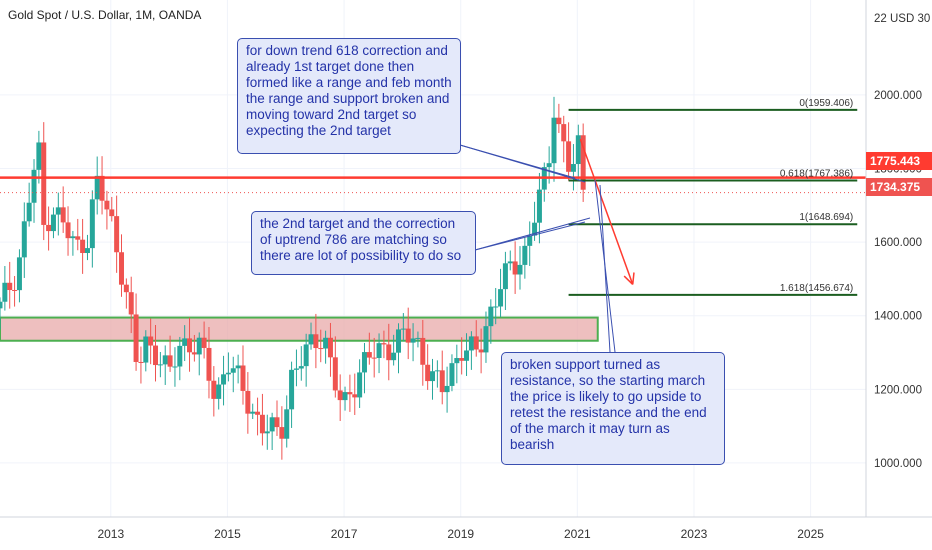 The width and height of the screenshot is (932, 550). I want to click on projection-arrow, so click(606, 211).